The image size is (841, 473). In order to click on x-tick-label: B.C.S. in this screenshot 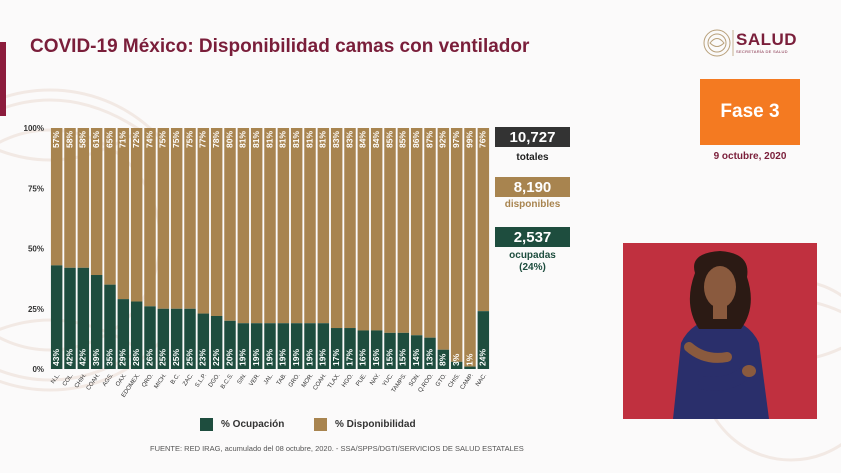, I will do `click(227, 381)`.